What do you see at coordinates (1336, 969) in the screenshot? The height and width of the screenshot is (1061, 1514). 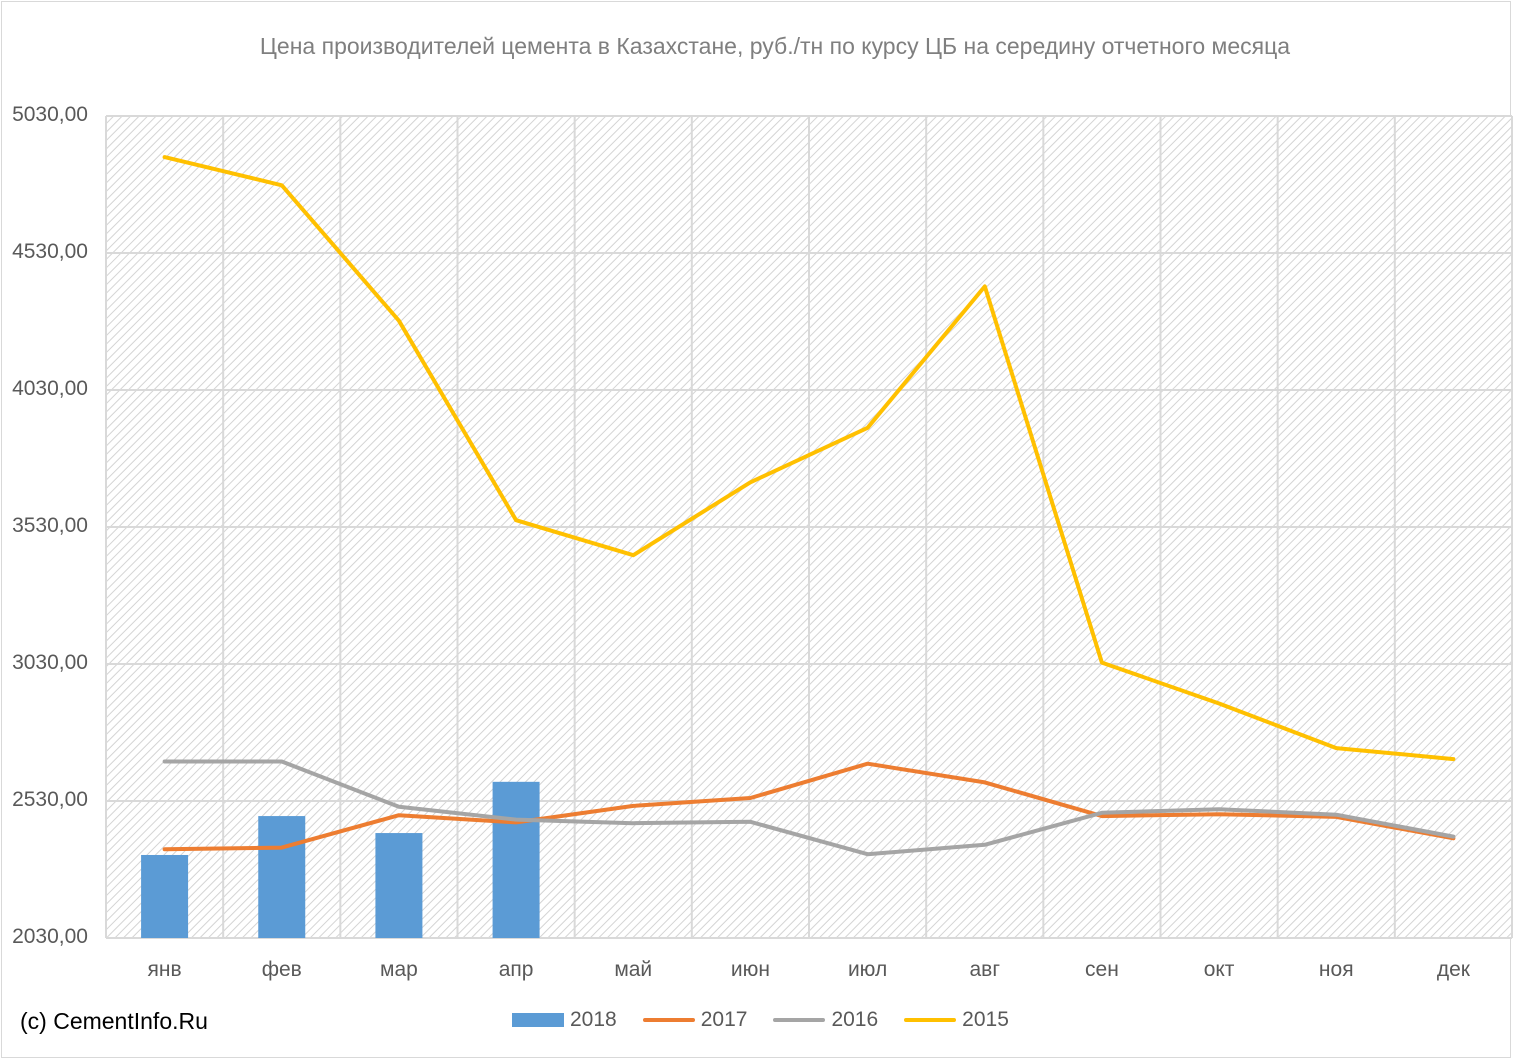 I see `x-tick-label: ноя` at bounding box center [1336, 969].